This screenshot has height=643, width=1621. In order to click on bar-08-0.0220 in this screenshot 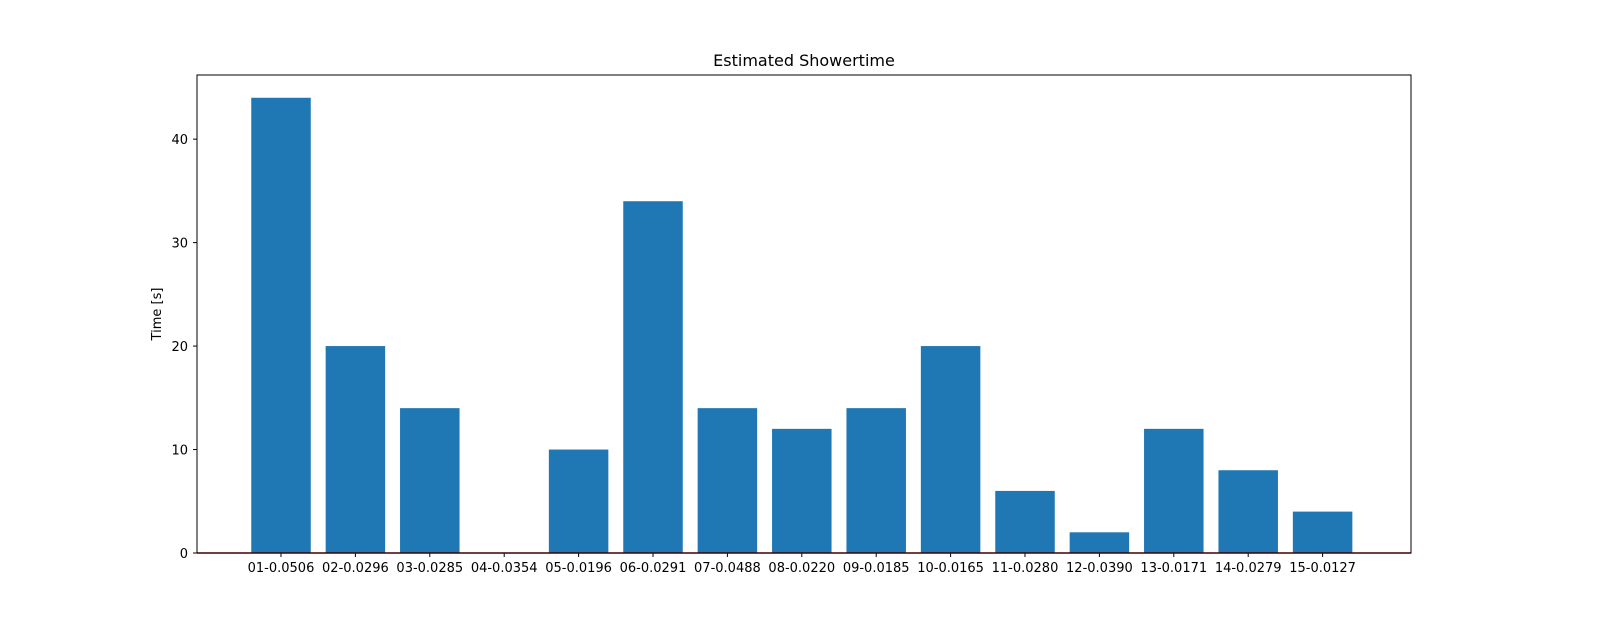, I will do `click(802, 490)`.